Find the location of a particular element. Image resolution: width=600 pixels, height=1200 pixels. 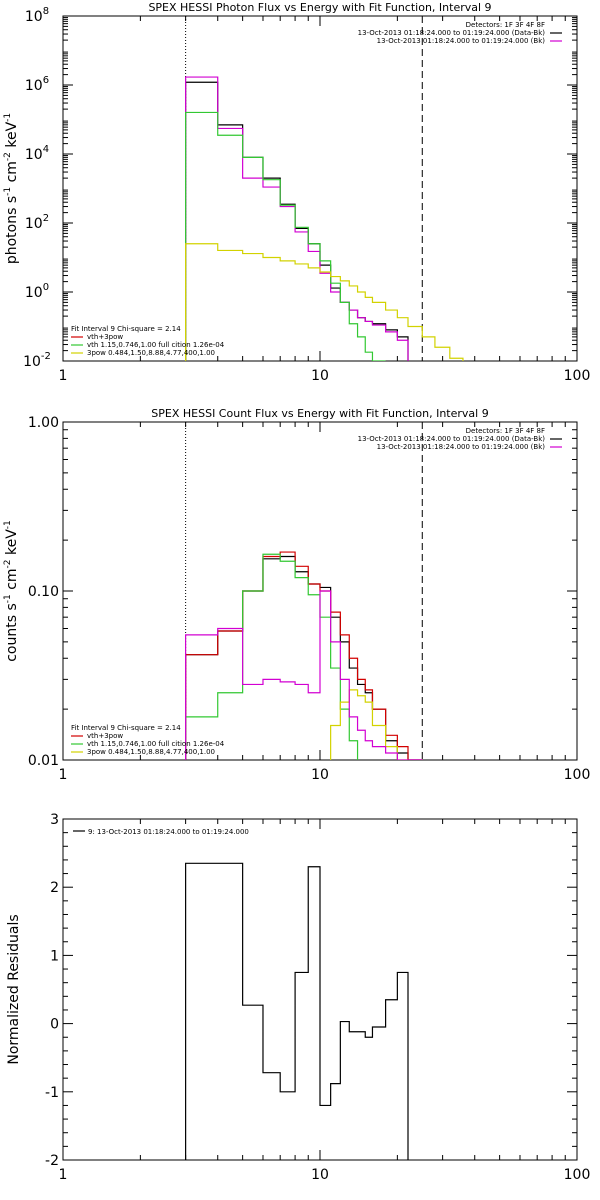

y-tick-label: 0.01 is located at coordinates (43, 761).